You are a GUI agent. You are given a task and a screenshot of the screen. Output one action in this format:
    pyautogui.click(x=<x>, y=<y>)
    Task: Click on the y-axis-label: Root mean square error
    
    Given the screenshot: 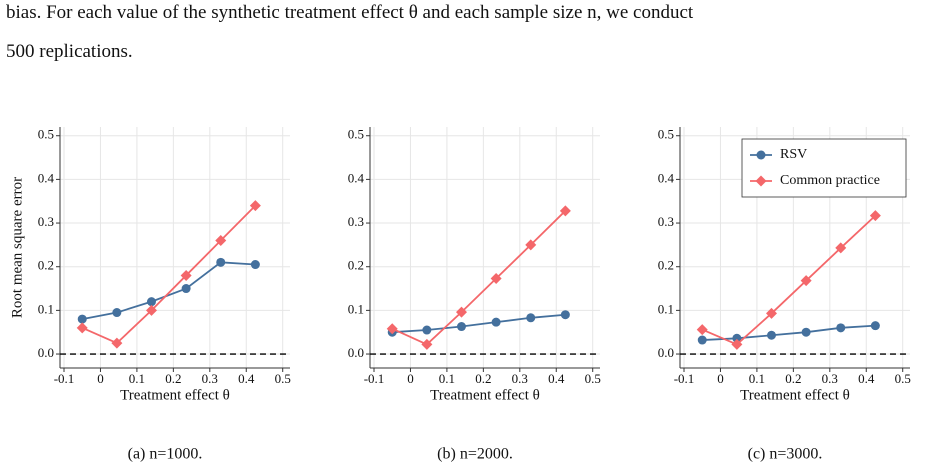 What is the action you would take?
    pyautogui.click(x=17, y=247)
    